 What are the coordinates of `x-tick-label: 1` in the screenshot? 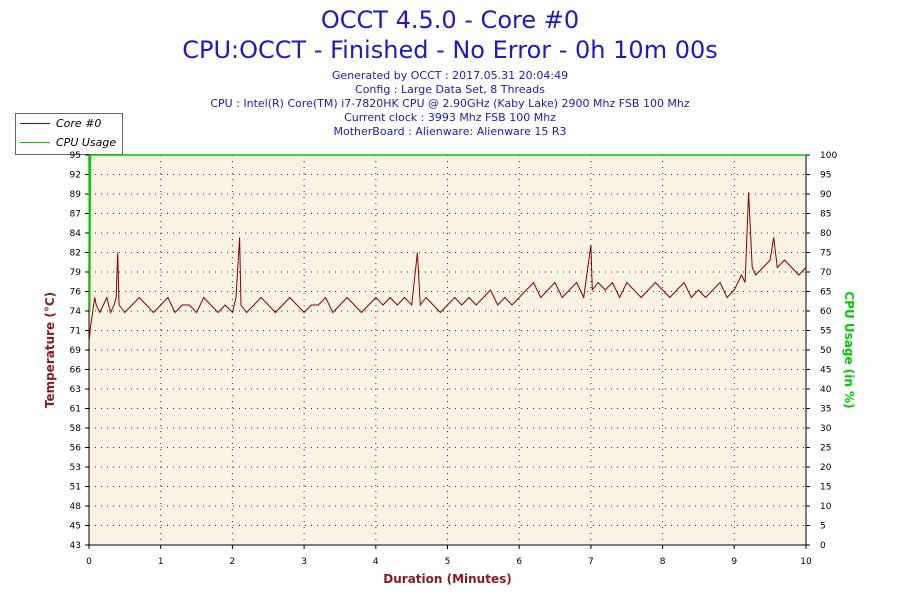 It's located at (161, 562).